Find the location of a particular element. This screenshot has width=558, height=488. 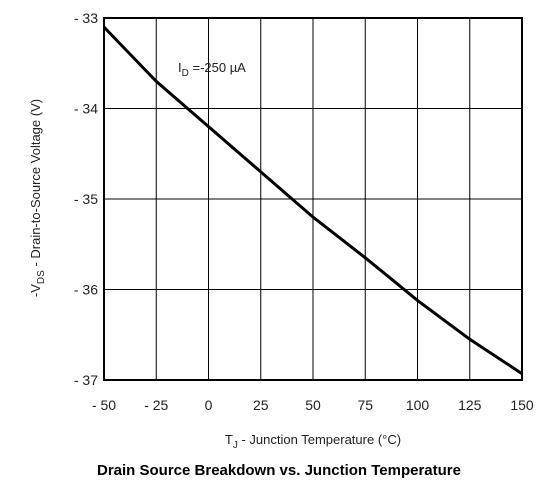

y-tick-label: - 35 is located at coordinates (86, 199).